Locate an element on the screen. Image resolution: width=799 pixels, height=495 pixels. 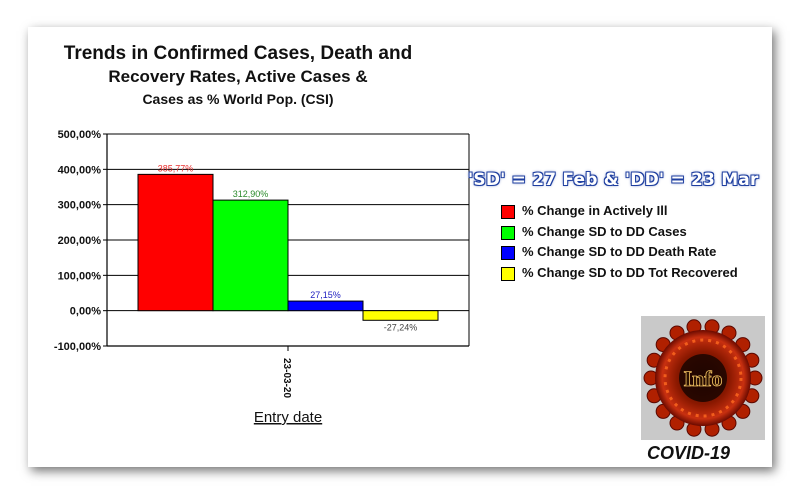
legend-label: % Change in Actively Ill is located at coordinates (595, 210).